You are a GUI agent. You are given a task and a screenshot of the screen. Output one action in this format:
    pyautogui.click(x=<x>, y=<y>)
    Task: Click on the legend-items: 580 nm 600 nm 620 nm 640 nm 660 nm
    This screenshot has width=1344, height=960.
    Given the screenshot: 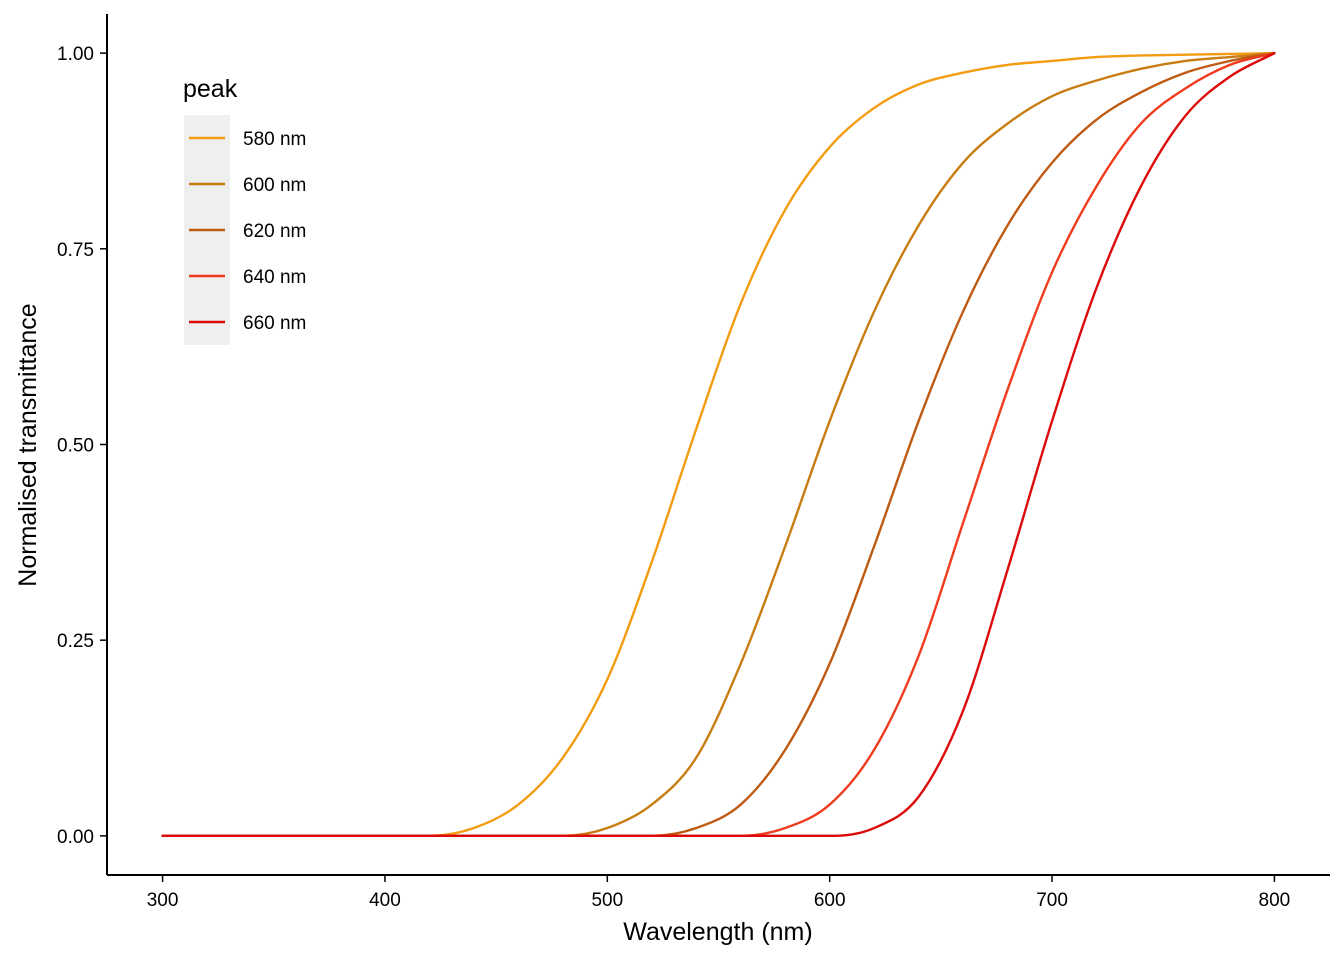 What is the action you would take?
    pyautogui.click(x=245, y=230)
    